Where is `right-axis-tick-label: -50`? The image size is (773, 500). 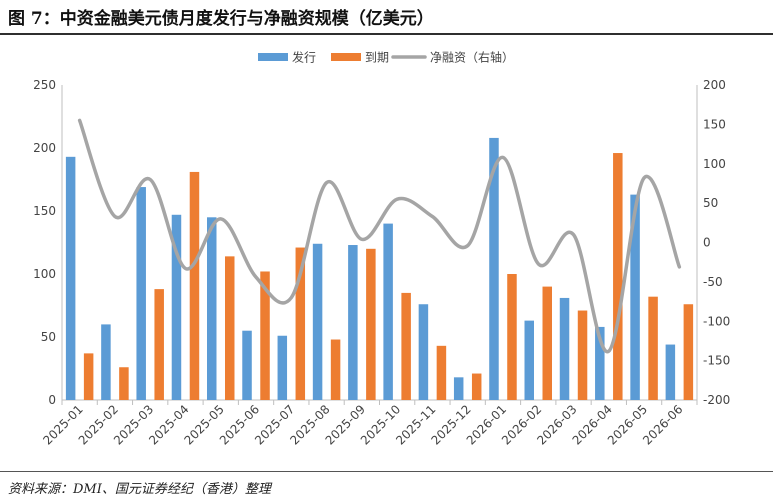 right-axis-tick-label: -50 is located at coordinates (713, 282).